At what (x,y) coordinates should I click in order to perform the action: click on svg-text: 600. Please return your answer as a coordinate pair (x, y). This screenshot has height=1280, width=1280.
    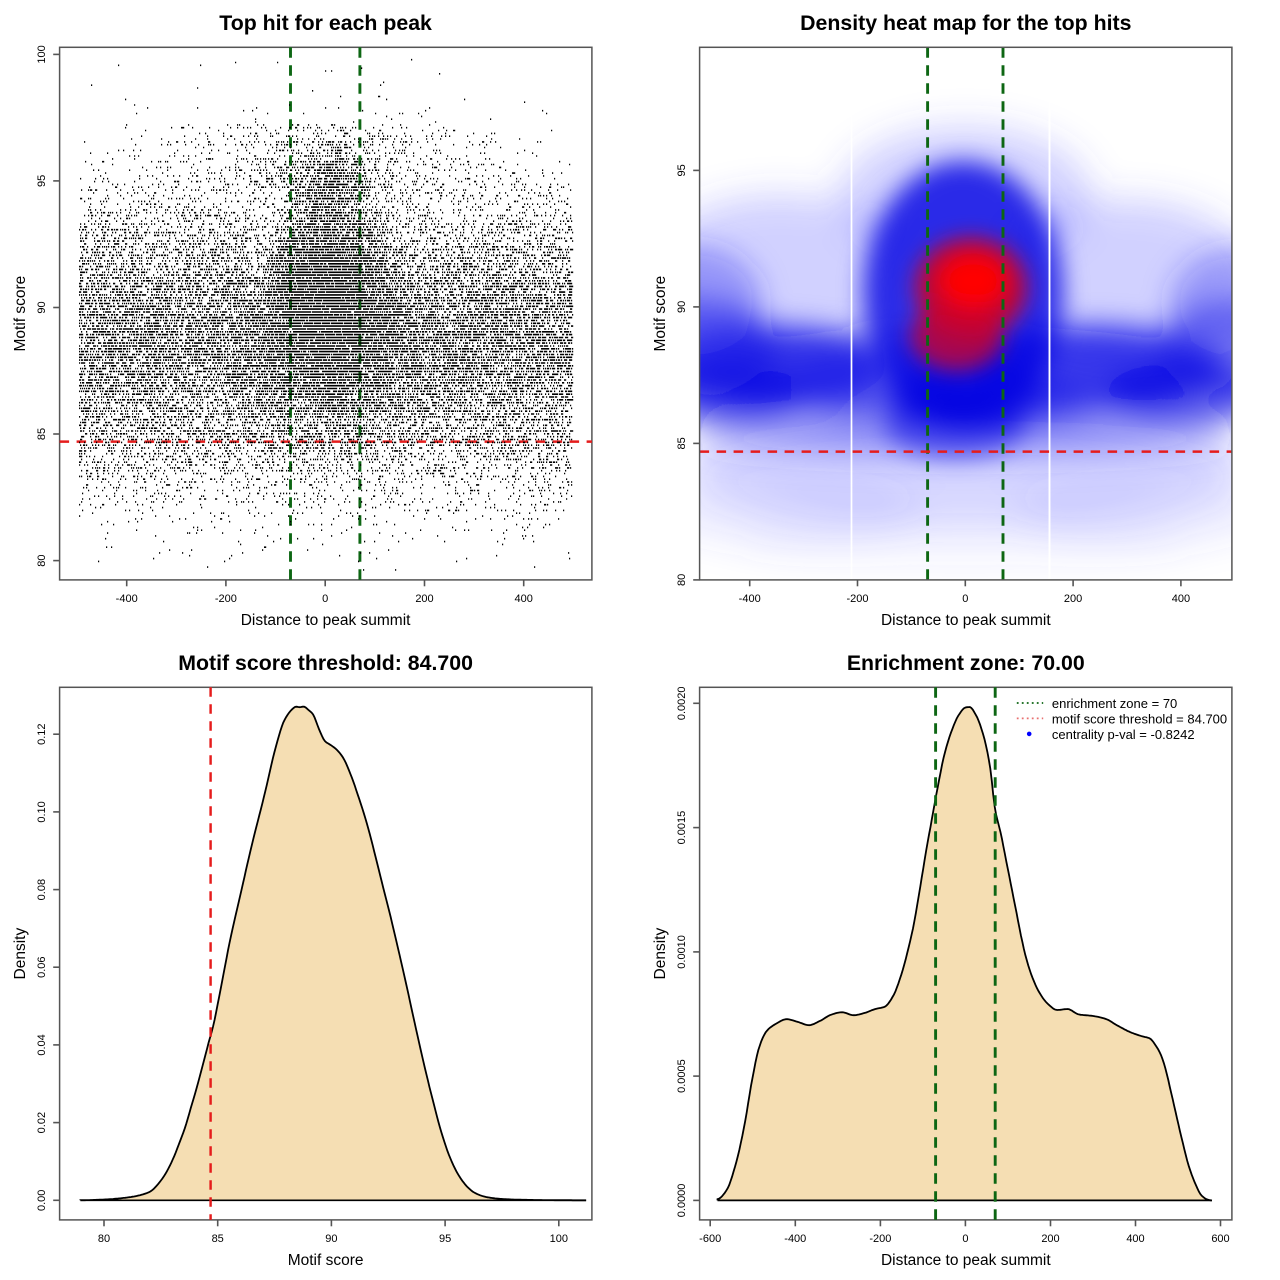
    Looking at the image, I should click on (1220, 1239).